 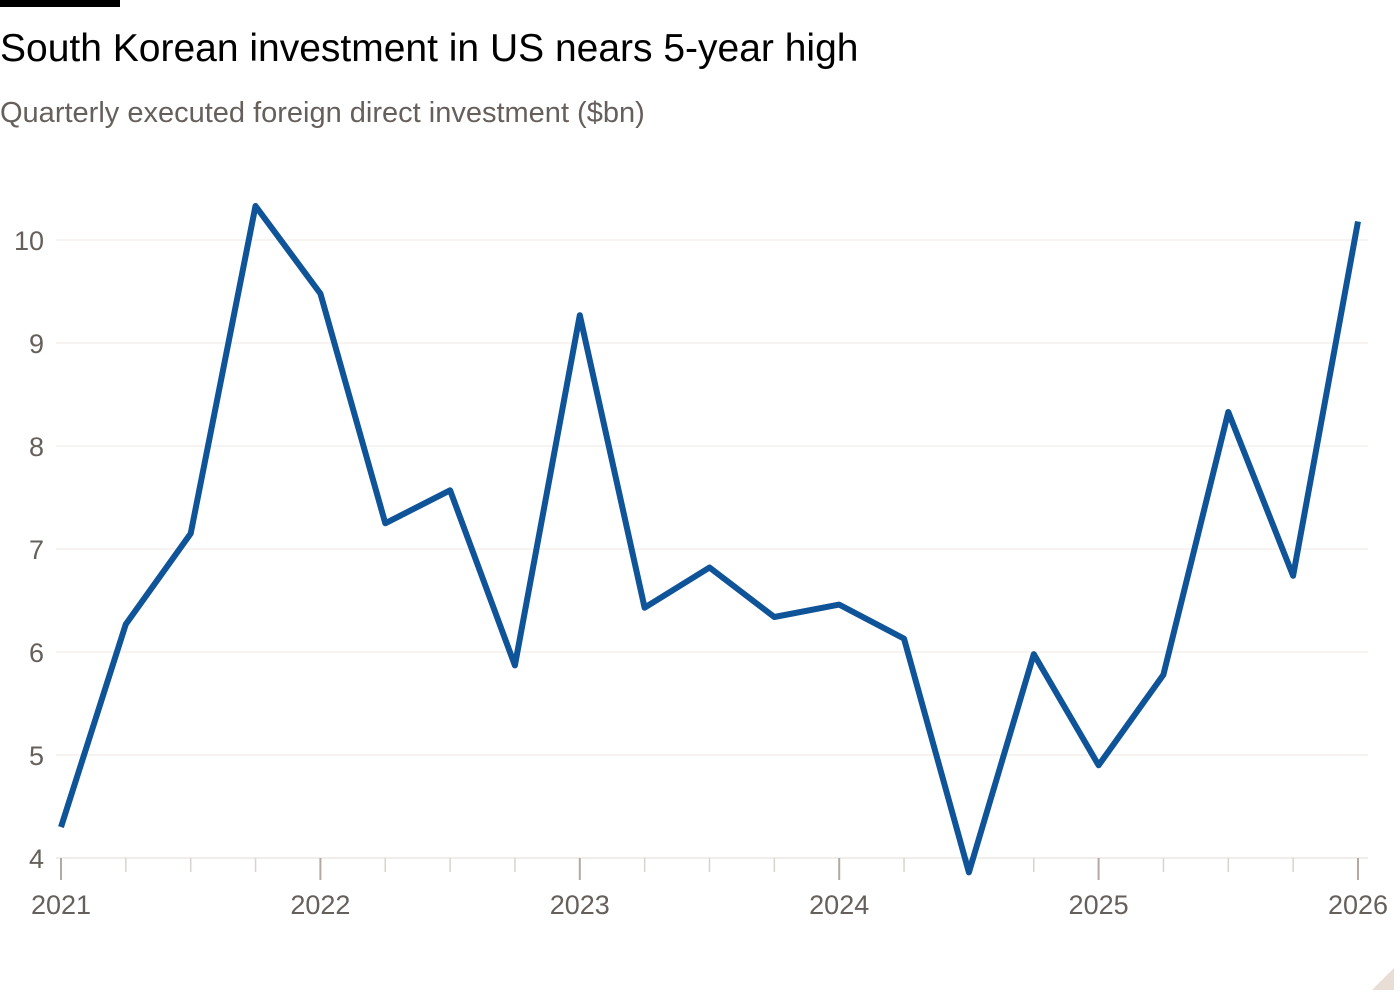 What do you see at coordinates (60, 3) in the screenshot?
I see `header-accent-bar` at bounding box center [60, 3].